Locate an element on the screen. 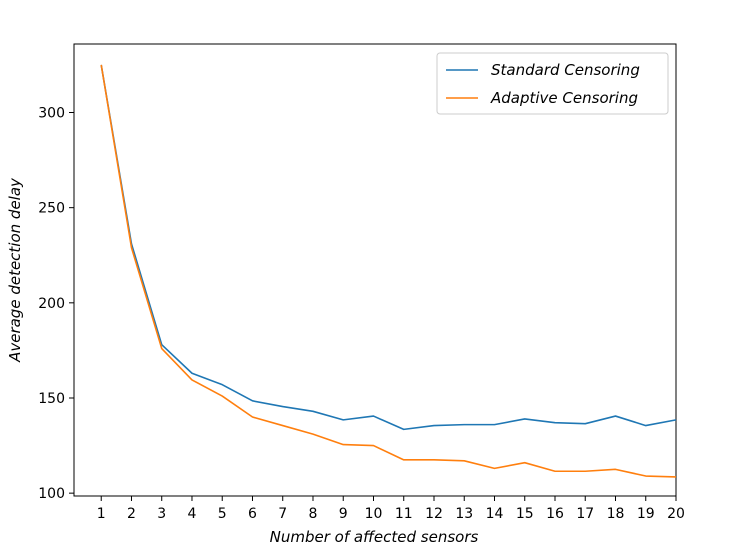 The height and width of the screenshot is (558, 734). legend-label-adaptive-censoring: Adaptive Censoring is located at coordinates (564, 98).